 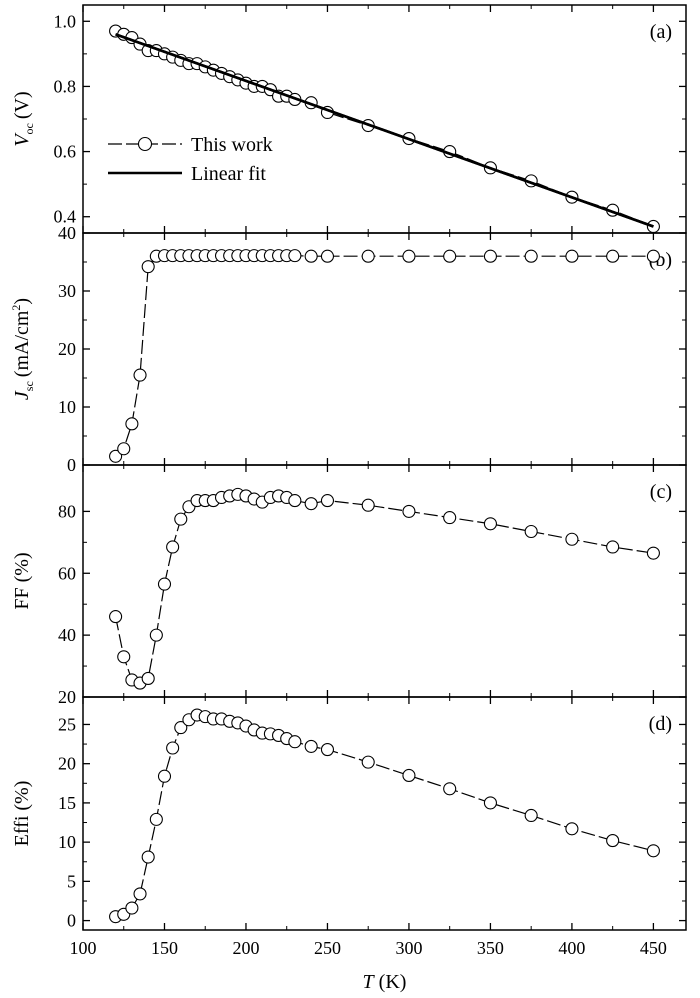 I want to click on y-tick-label: 0.8, so click(x=65, y=86).